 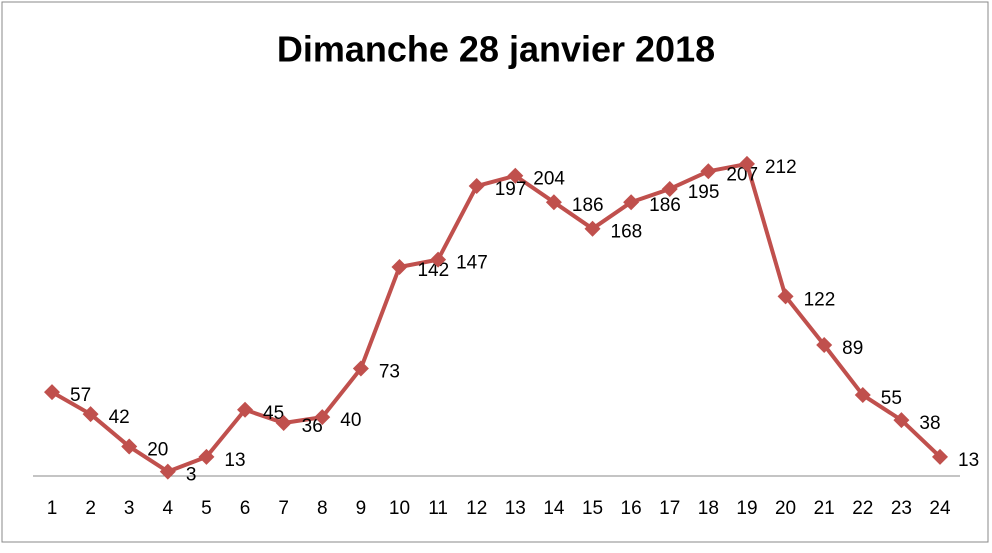 I want to click on x-tick-label: 2, so click(x=90, y=508).